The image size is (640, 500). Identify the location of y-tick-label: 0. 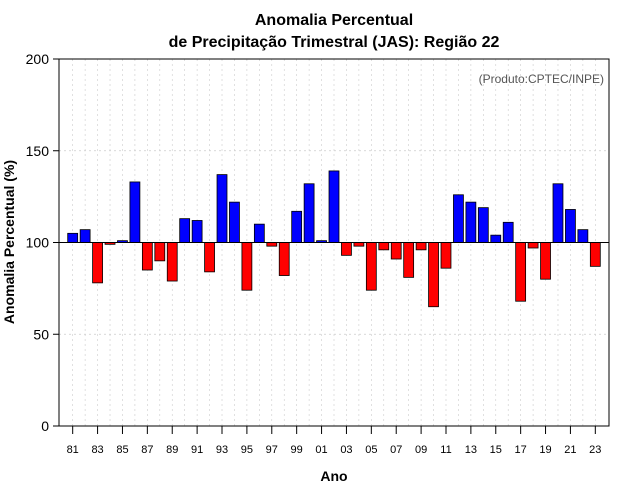
(45, 426).